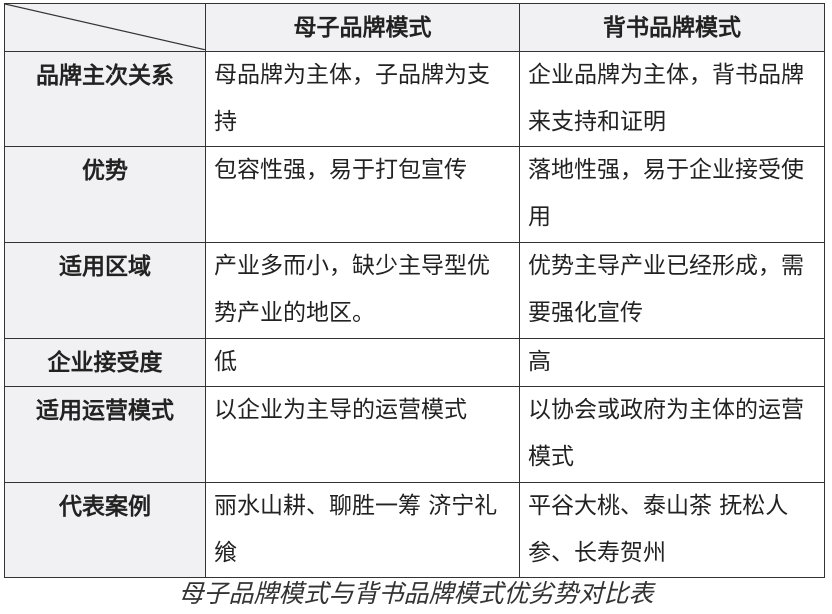 The image size is (832, 614). I want to click on cell: 母品牌为主体，子品牌为支持, so click(362, 99).